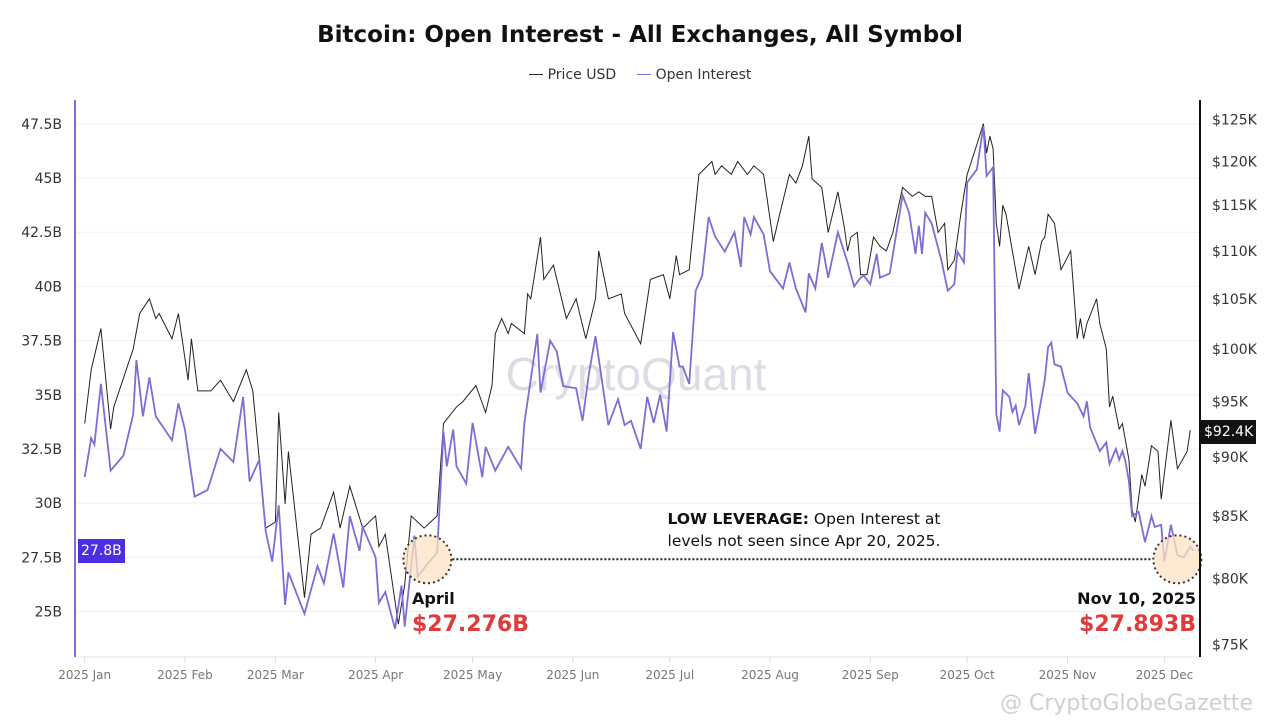  What do you see at coordinates (870, 675) in the screenshot?
I see `x-tick-label: 2025 Sep` at bounding box center [870, 675].